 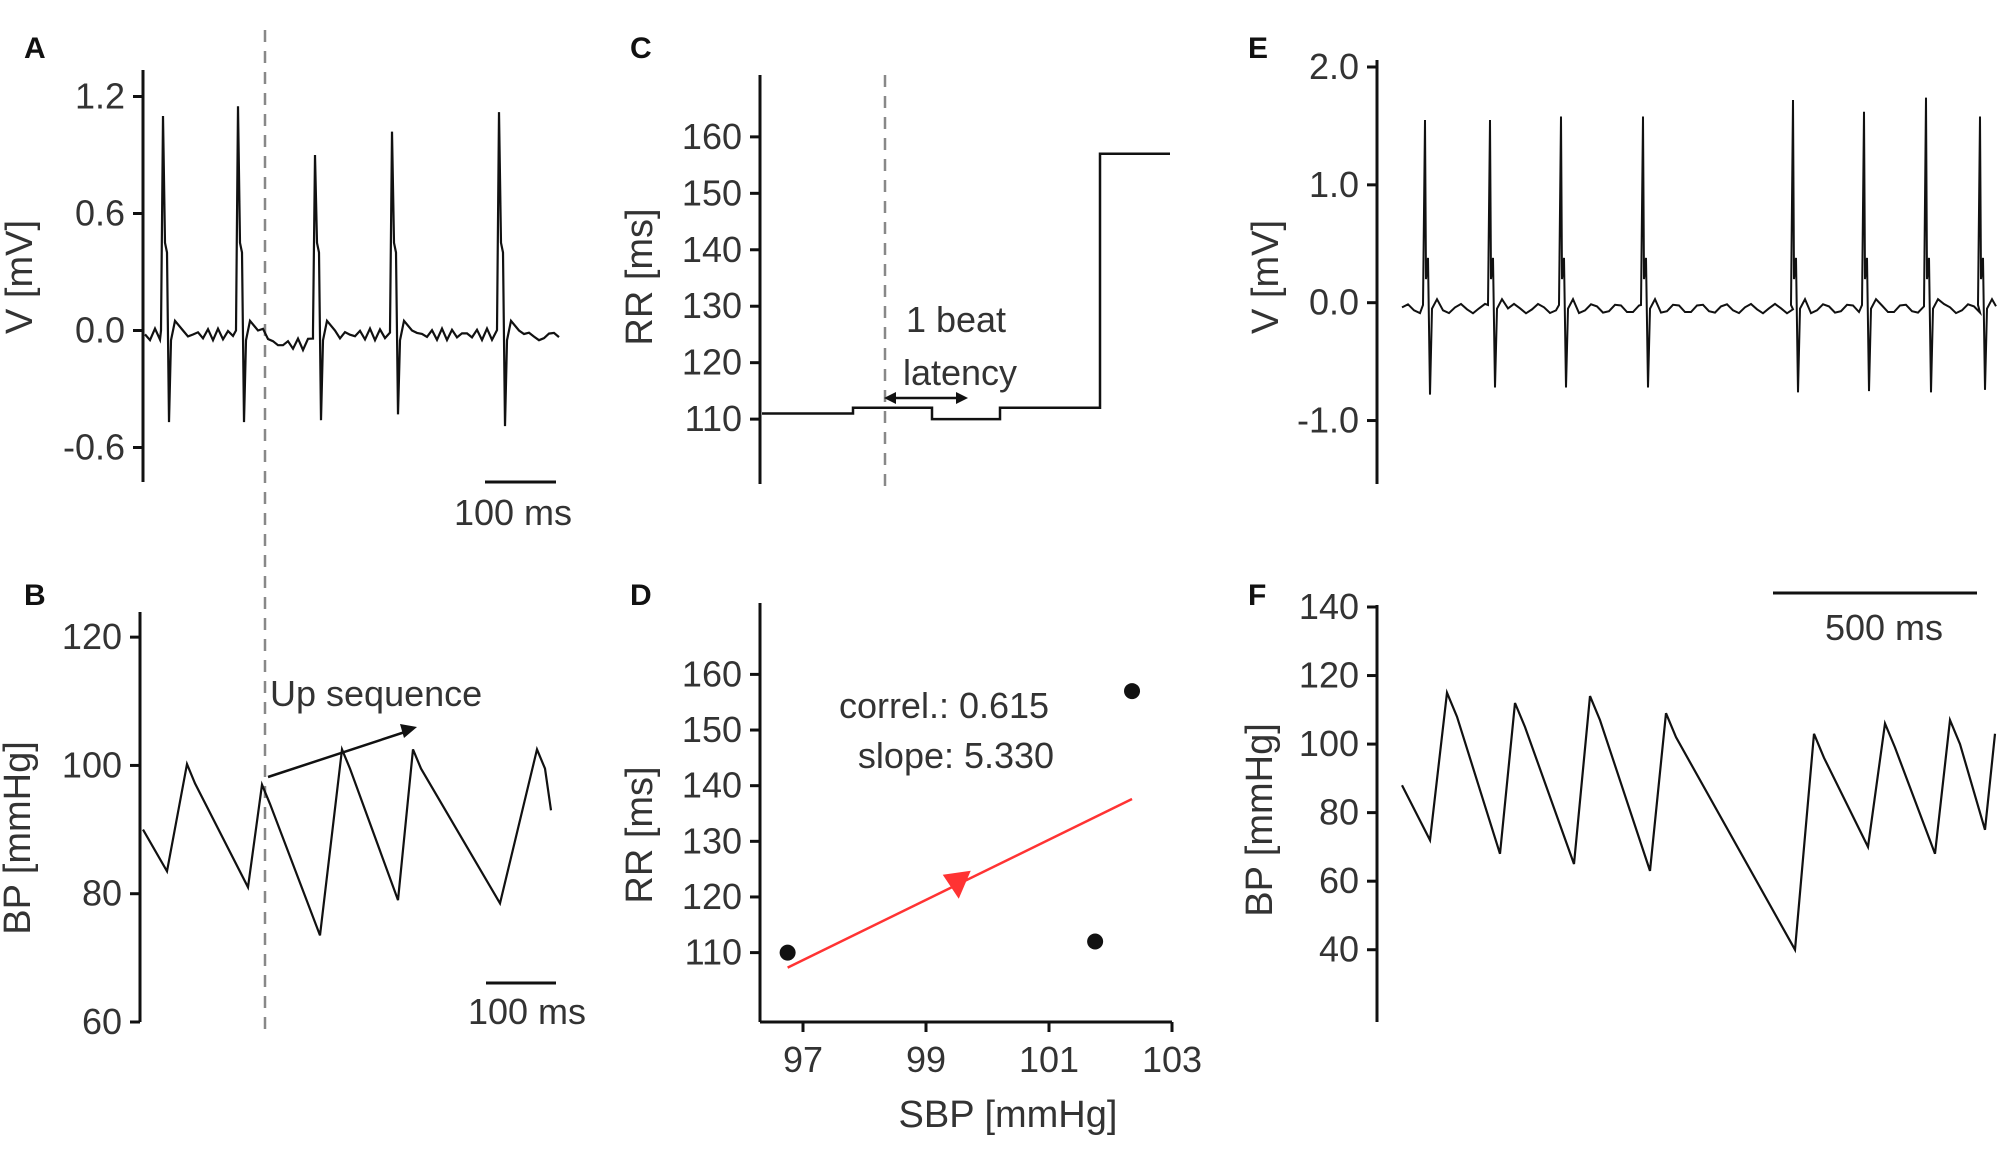 I want to click on panel-e-y-tick-label: 0.0, so click(x=1334, y=302).